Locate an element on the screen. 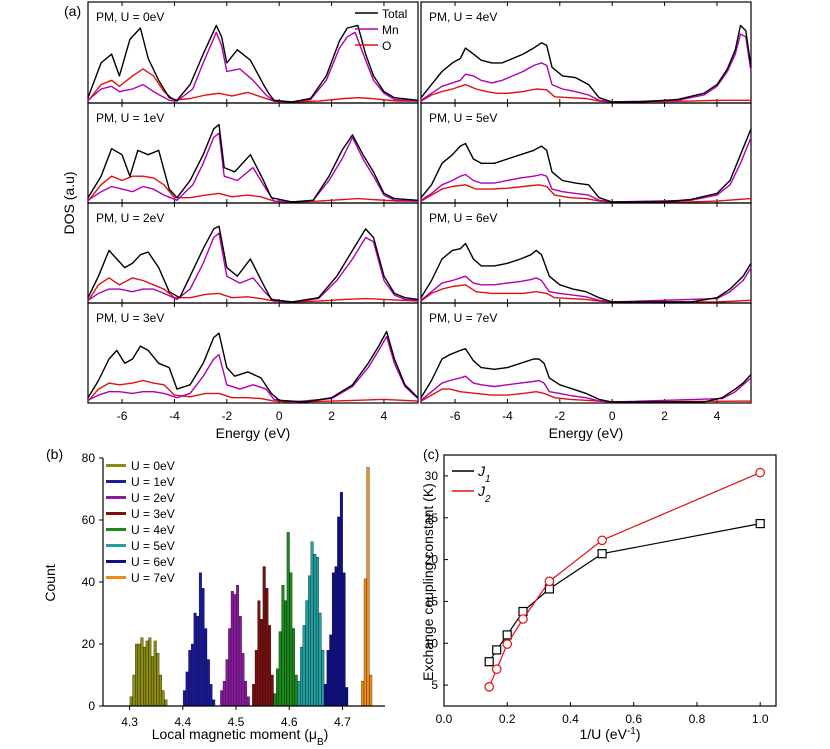 The height and width of the screenshot is (749, 830). legend-label-o: O is located at coordinates (386, 46).